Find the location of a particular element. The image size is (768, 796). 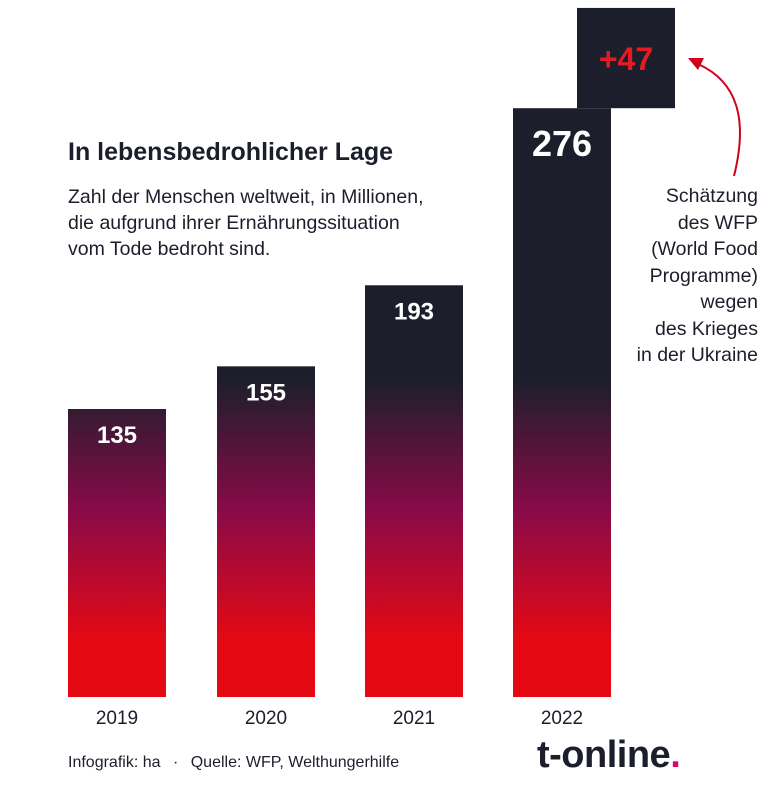

logo-text: t-online is located at coordinates (604, 755).